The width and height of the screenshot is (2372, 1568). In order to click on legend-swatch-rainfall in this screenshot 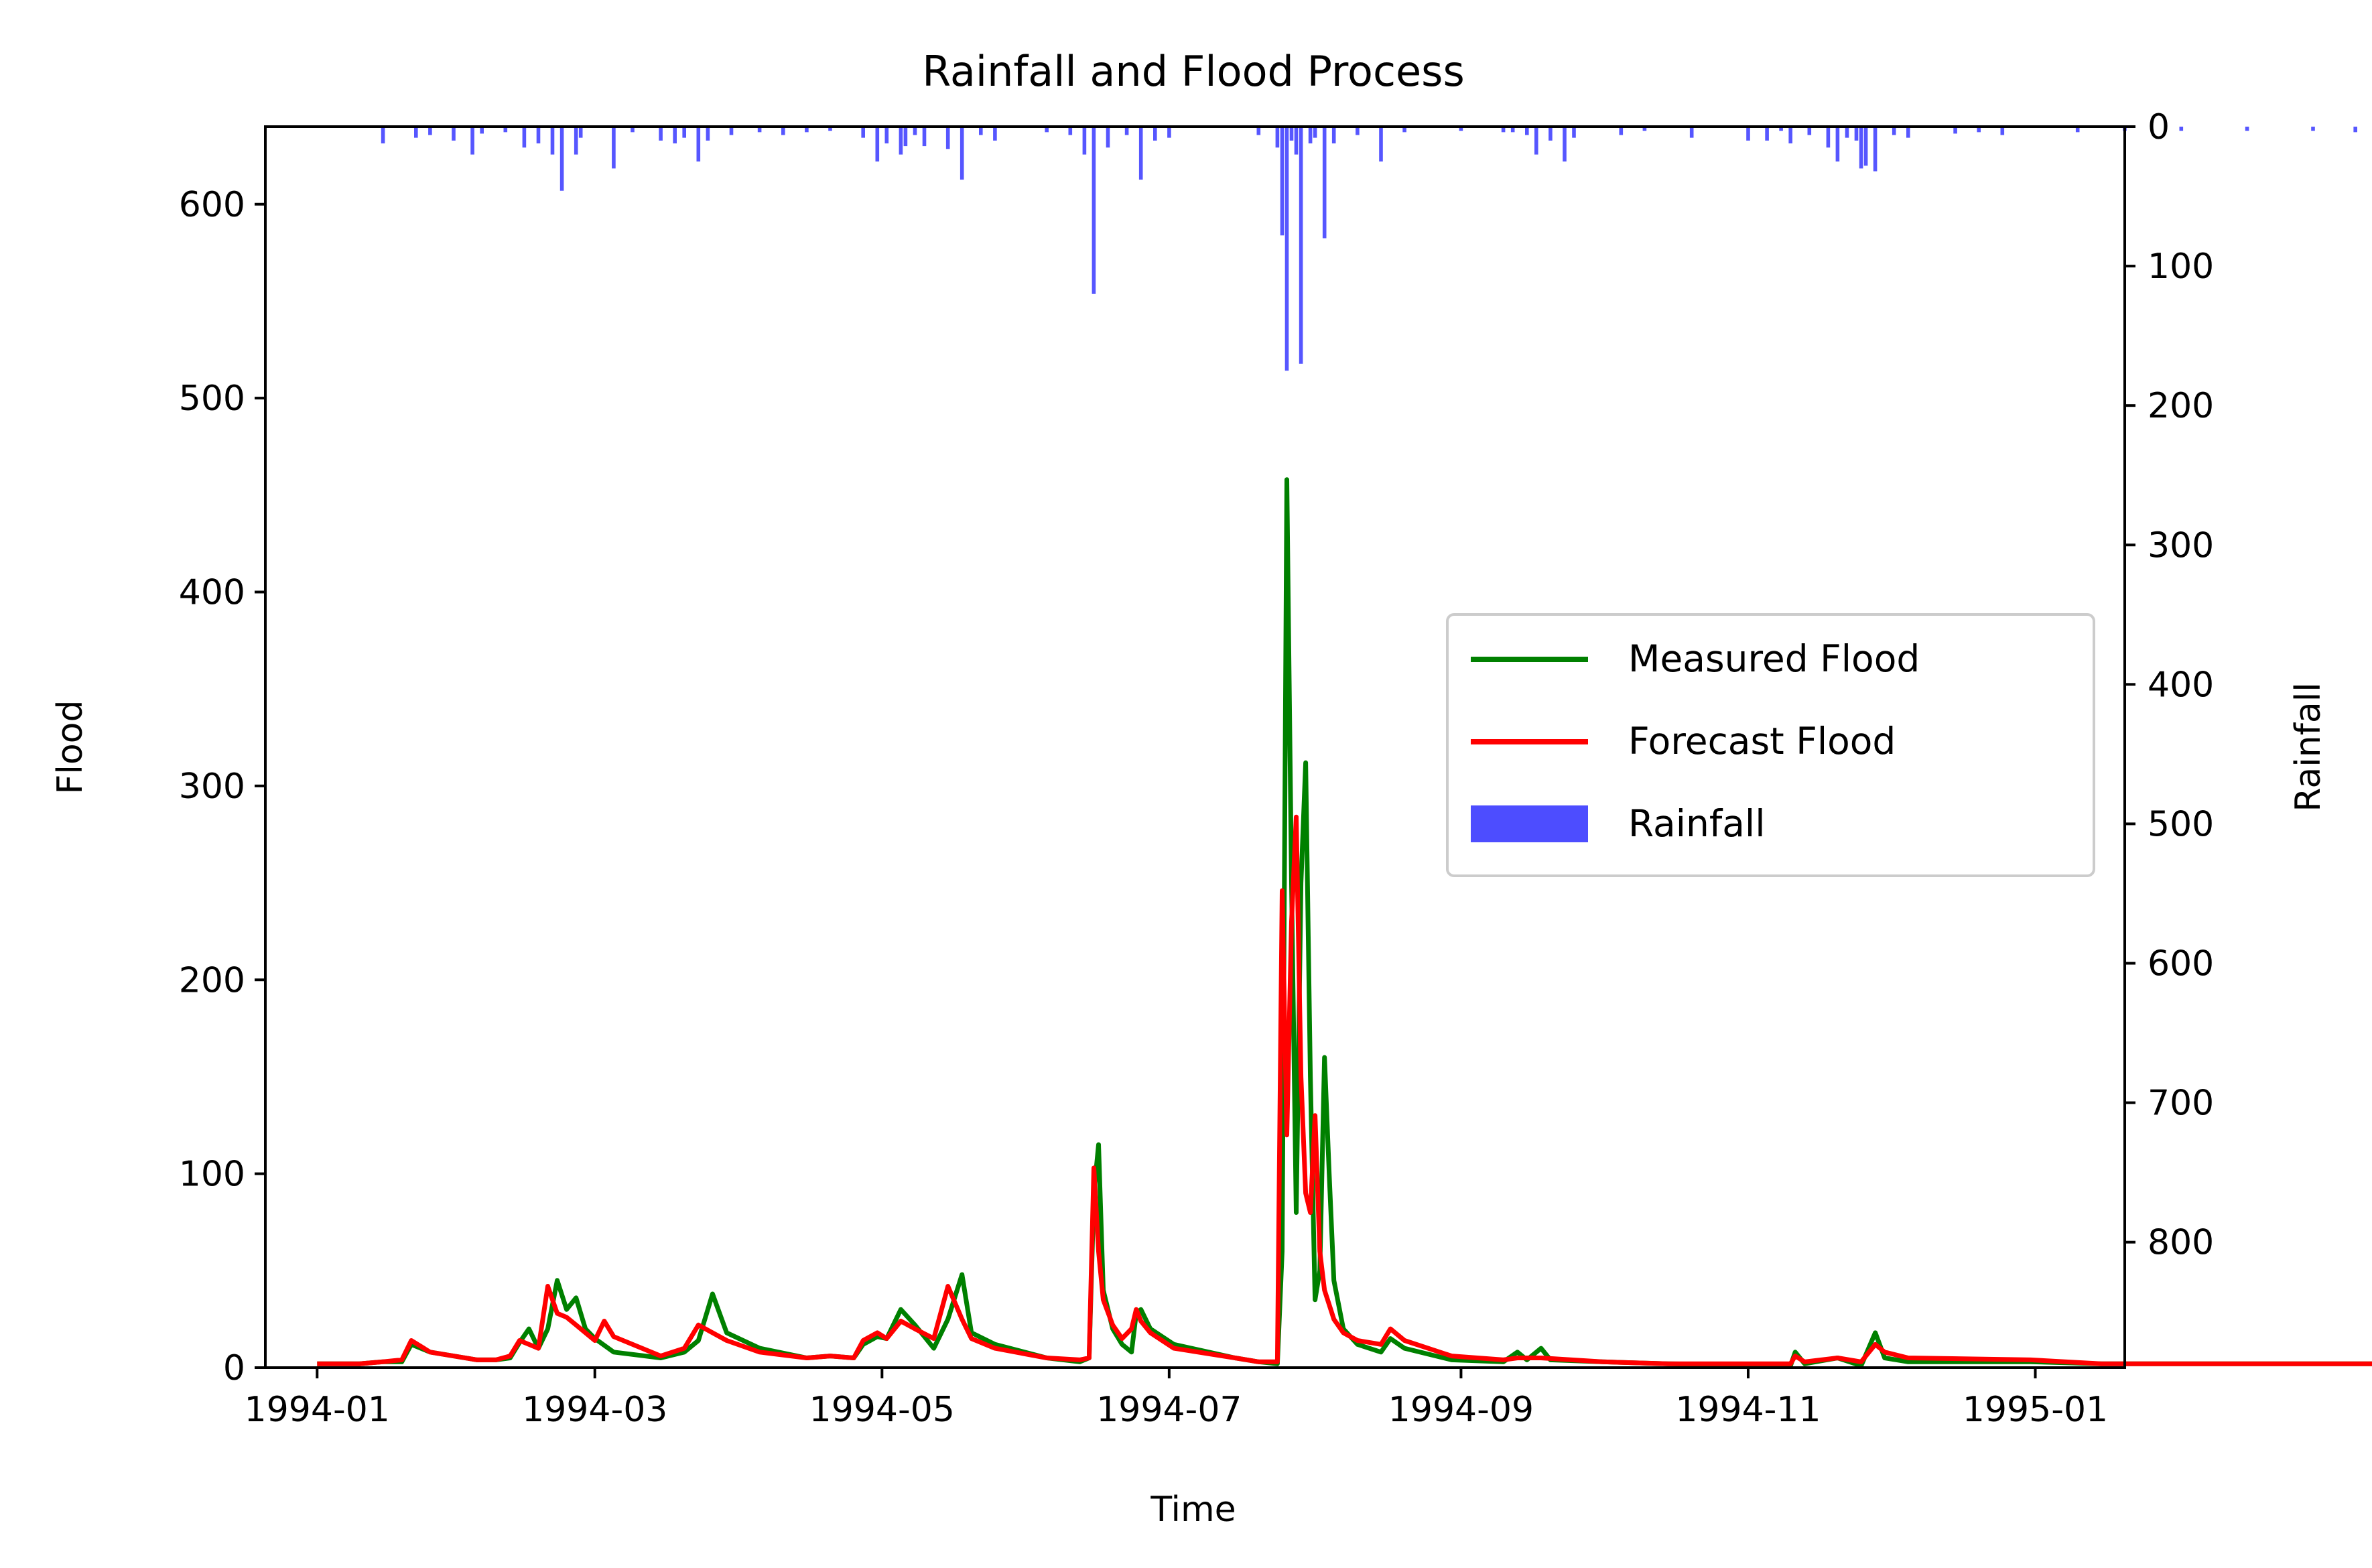, I will do `click(1529, 823)`.